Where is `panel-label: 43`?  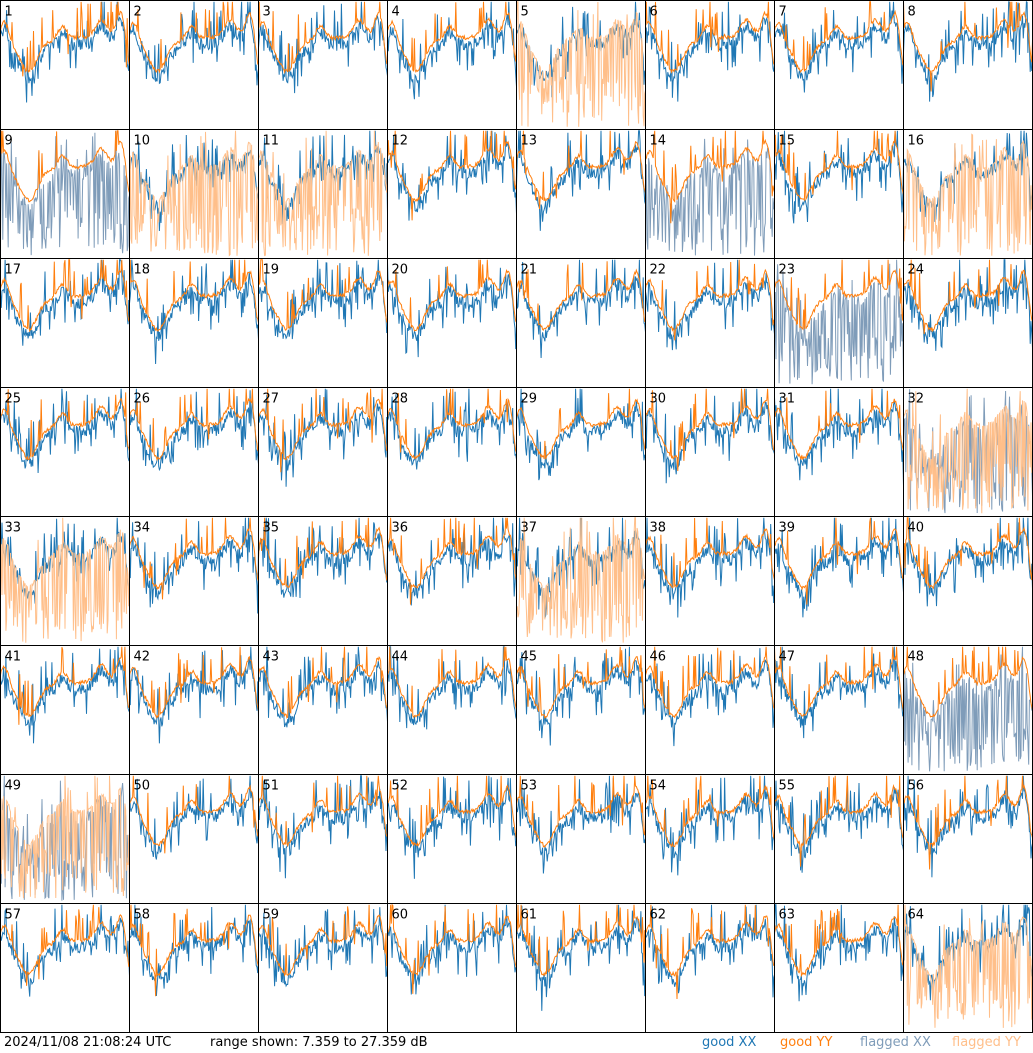 panel-label: 43 is located at coordinates (271, 657).